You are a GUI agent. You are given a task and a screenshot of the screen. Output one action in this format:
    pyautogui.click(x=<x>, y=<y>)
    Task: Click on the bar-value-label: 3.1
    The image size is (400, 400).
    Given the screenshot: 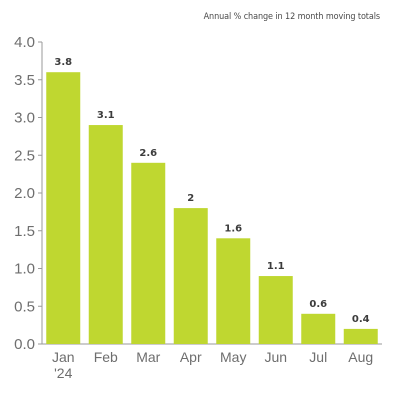 What is the action you would take?
    pyautogui.click(x=106, y=115)
    